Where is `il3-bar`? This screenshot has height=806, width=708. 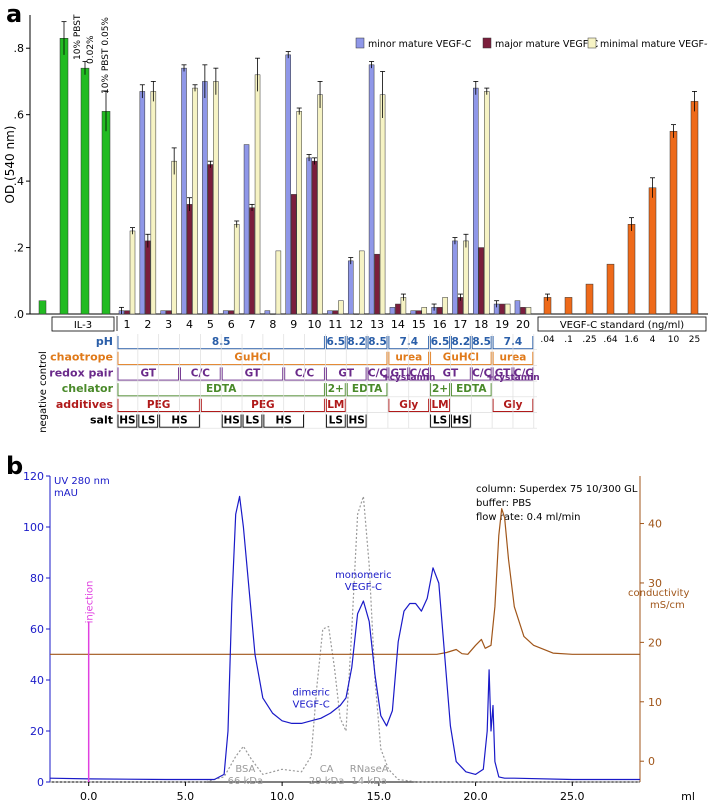 il3-bar is located at coordinates (85, 191).